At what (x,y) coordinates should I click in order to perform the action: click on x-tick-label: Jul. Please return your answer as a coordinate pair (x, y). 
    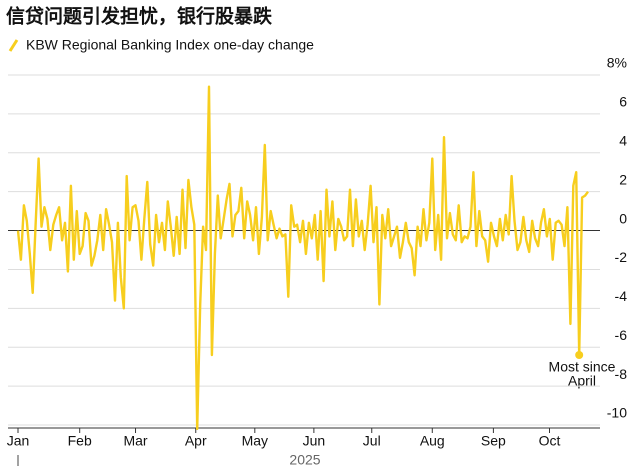
    Looking at the image, I should click on (372, 441).